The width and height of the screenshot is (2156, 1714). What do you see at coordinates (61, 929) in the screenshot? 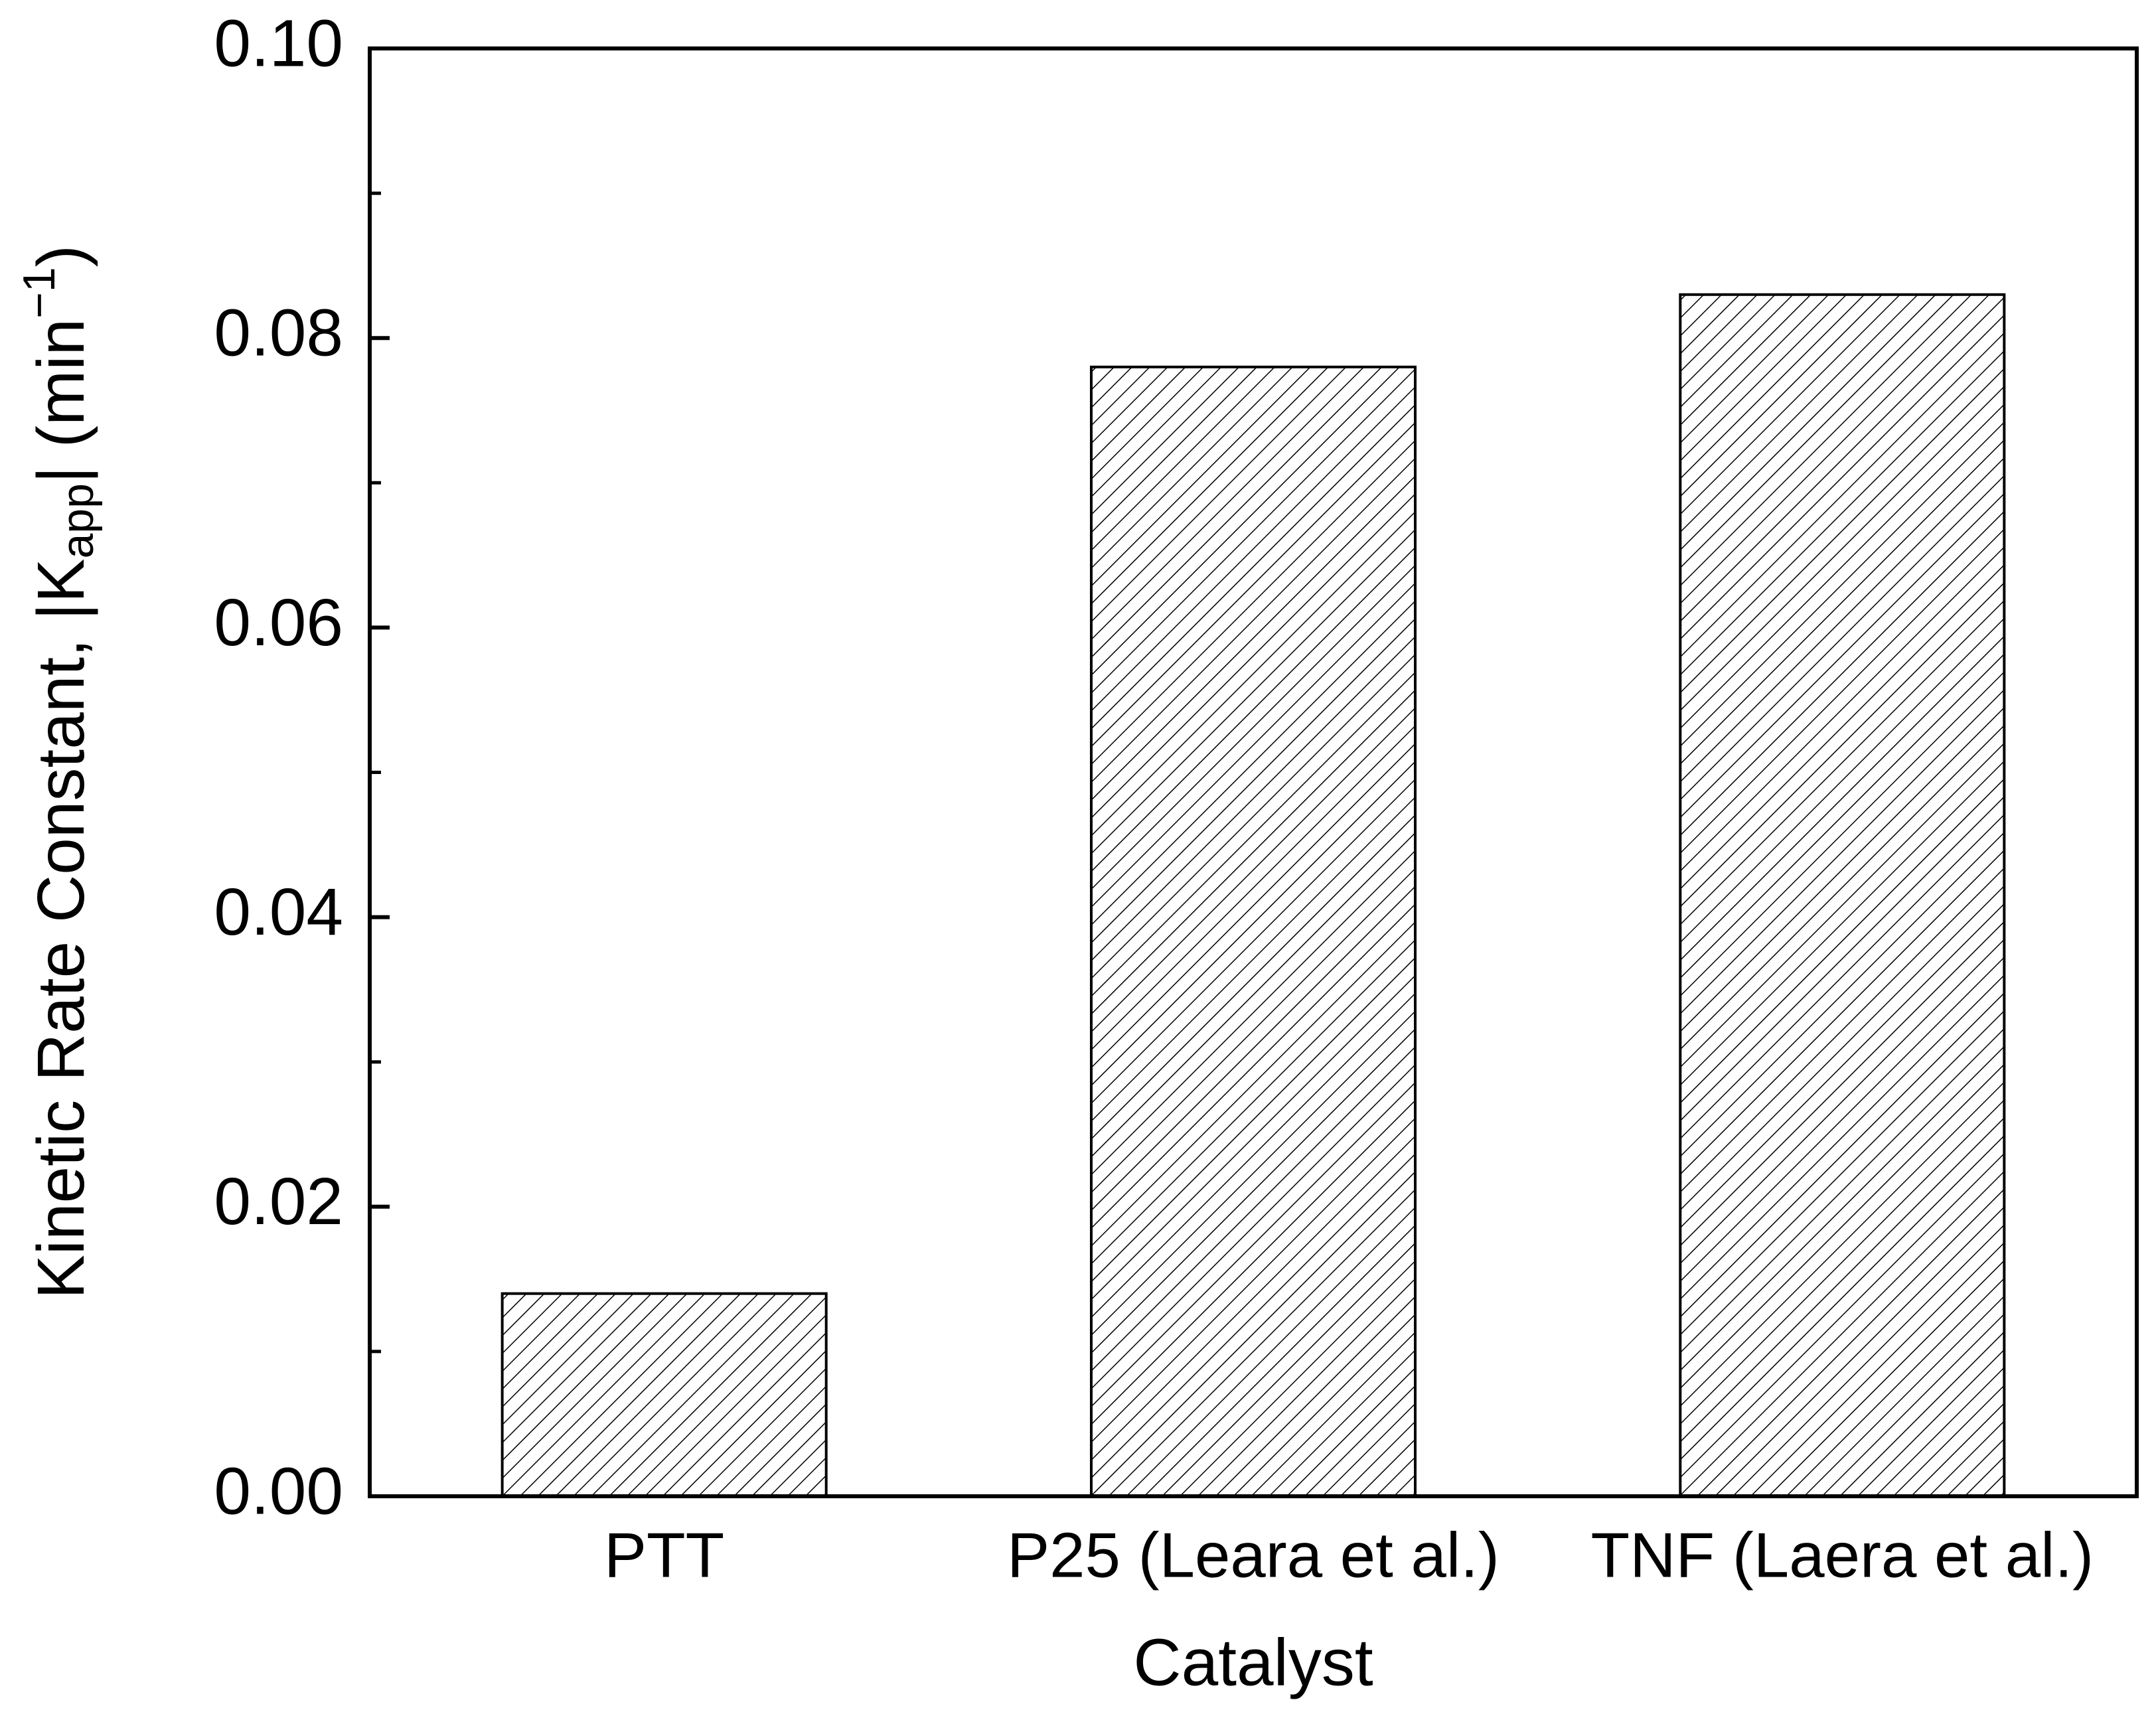
I see `y-title-part: Kinetic Rate Constant, |K` at bounding box center [61, 929].